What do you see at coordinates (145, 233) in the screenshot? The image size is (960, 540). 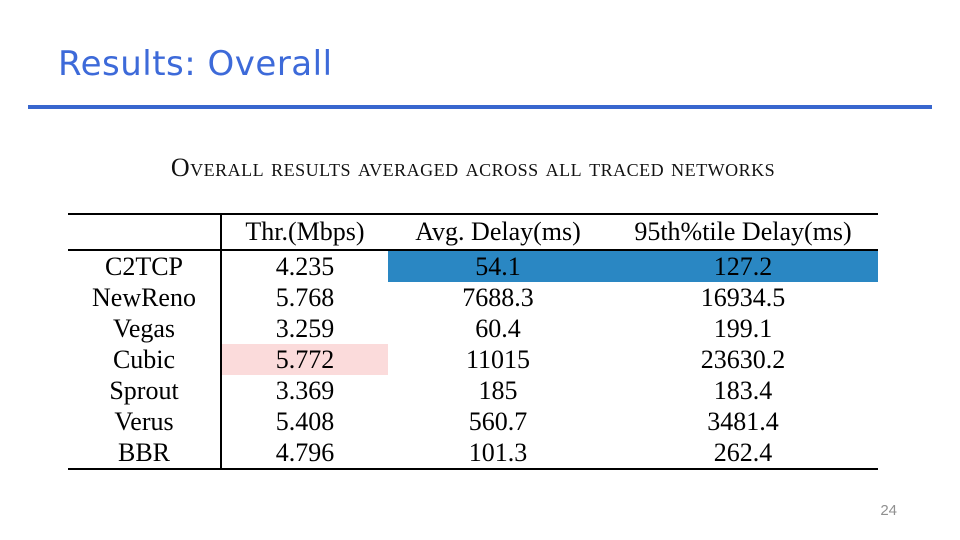 I see `column-header-scheme` at bounding box center [145, 233].